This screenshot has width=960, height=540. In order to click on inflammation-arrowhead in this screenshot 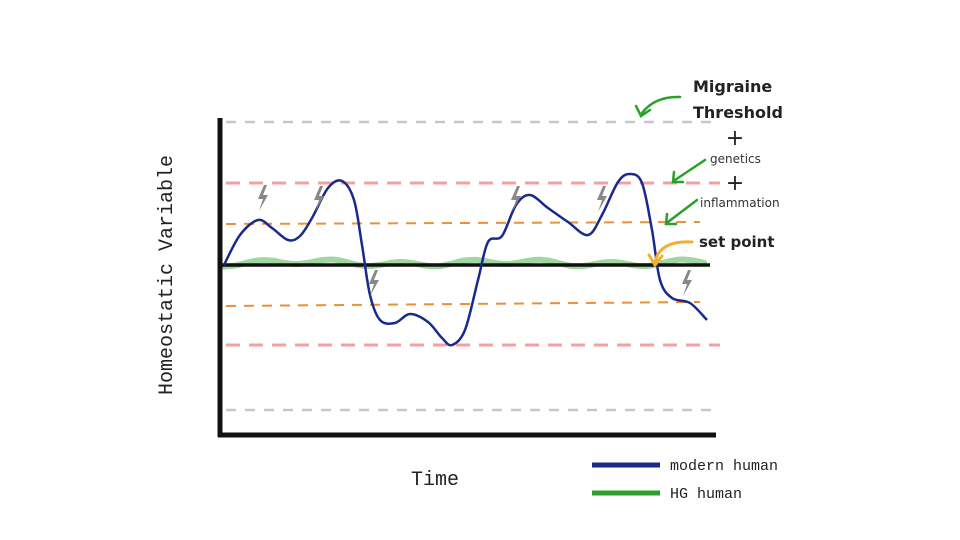, I will do `click(671, 219)`.